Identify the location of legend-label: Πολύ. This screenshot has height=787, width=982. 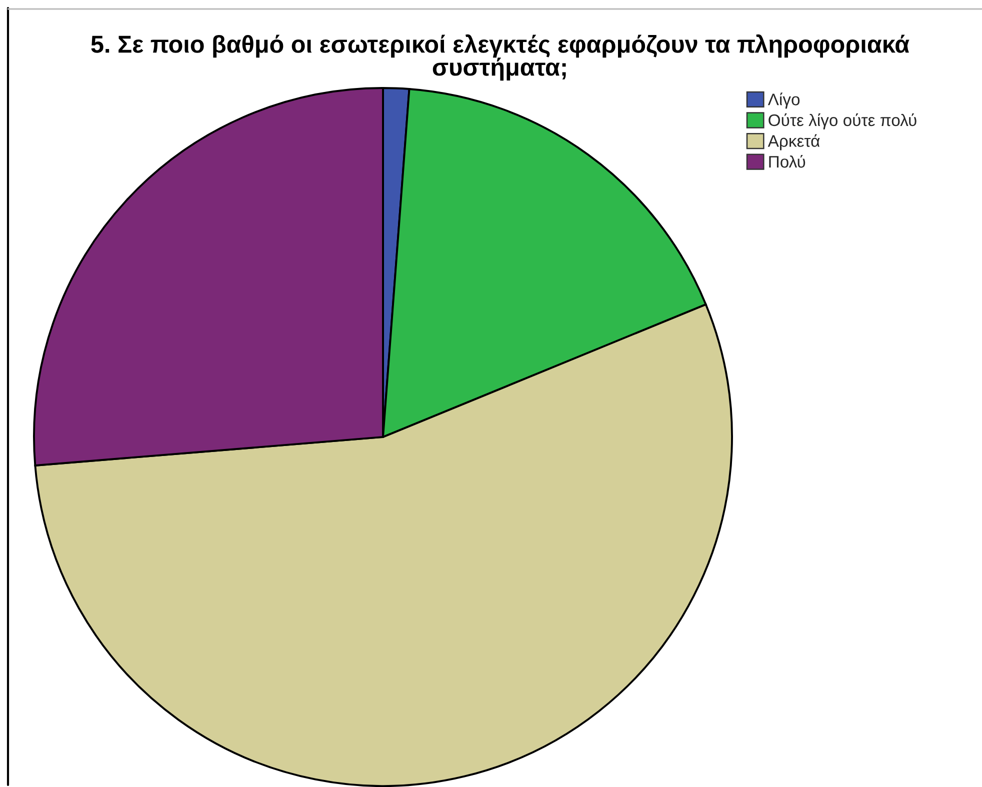
(787, 161).